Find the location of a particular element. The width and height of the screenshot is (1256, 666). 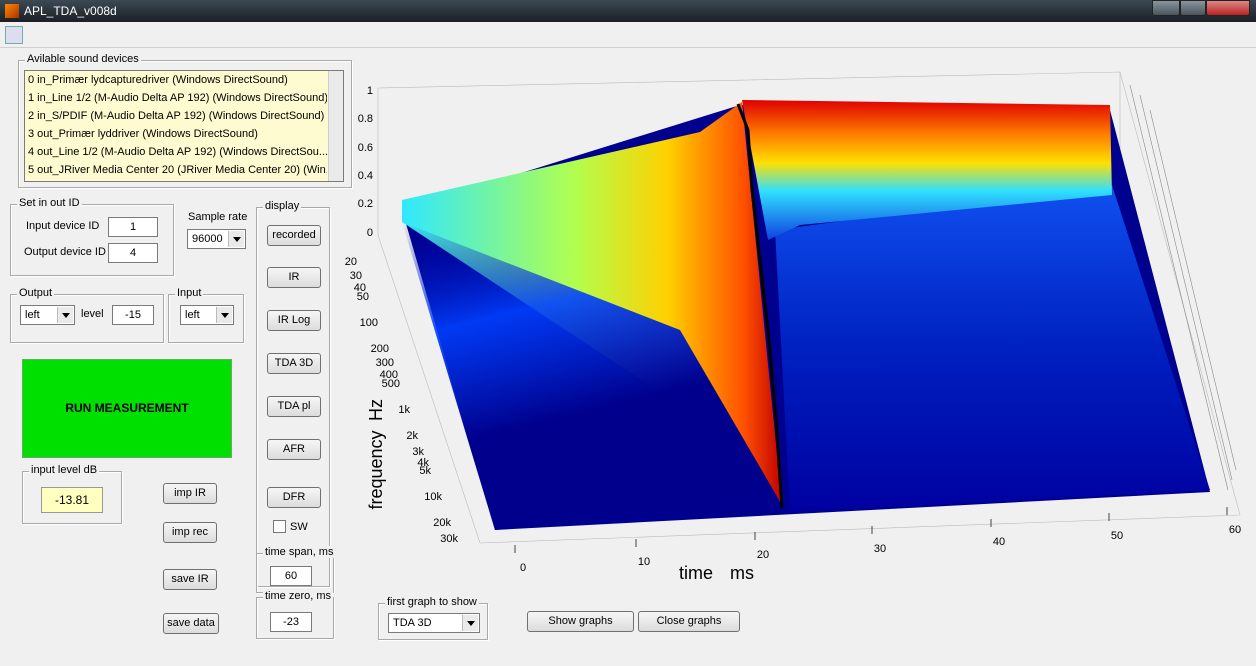

frequency-tick-label: 20k is located at coordinates (442, 523).